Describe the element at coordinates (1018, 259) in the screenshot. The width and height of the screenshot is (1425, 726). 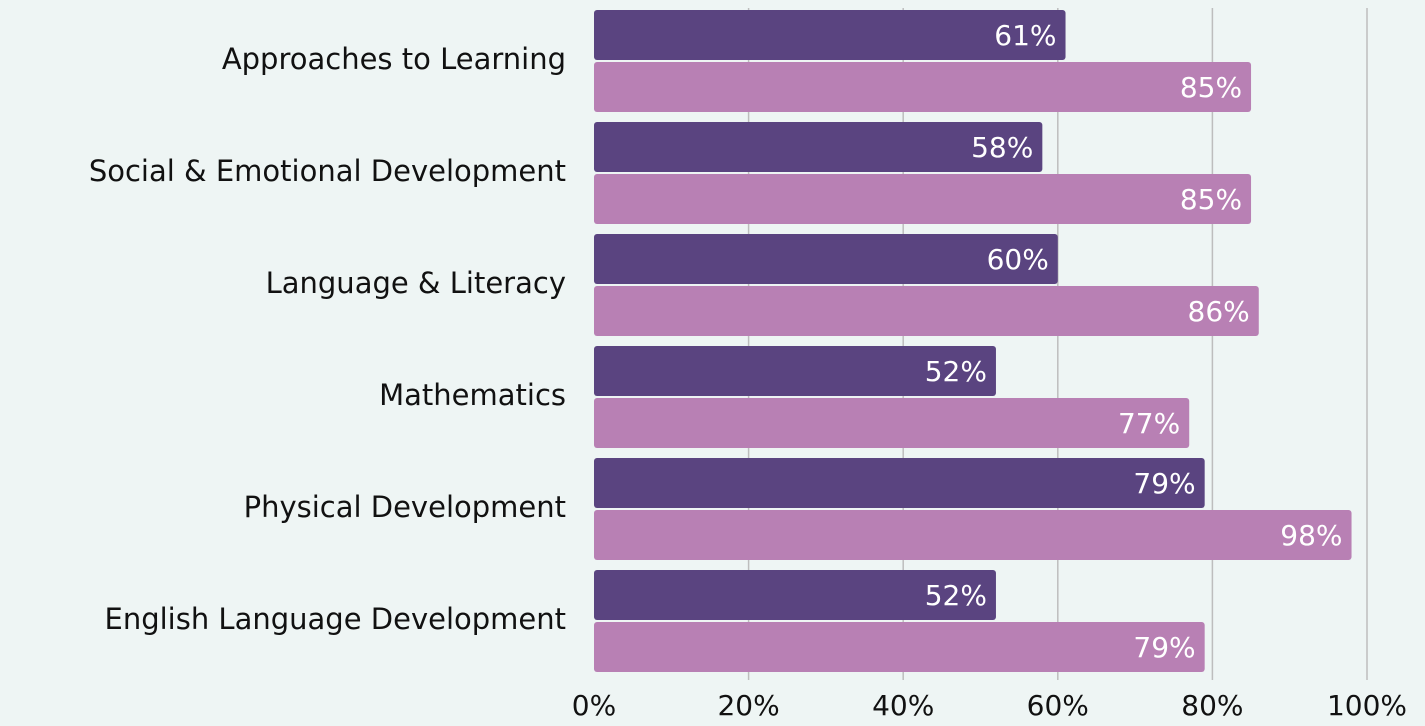
I see `value-label: 60%` at that location.